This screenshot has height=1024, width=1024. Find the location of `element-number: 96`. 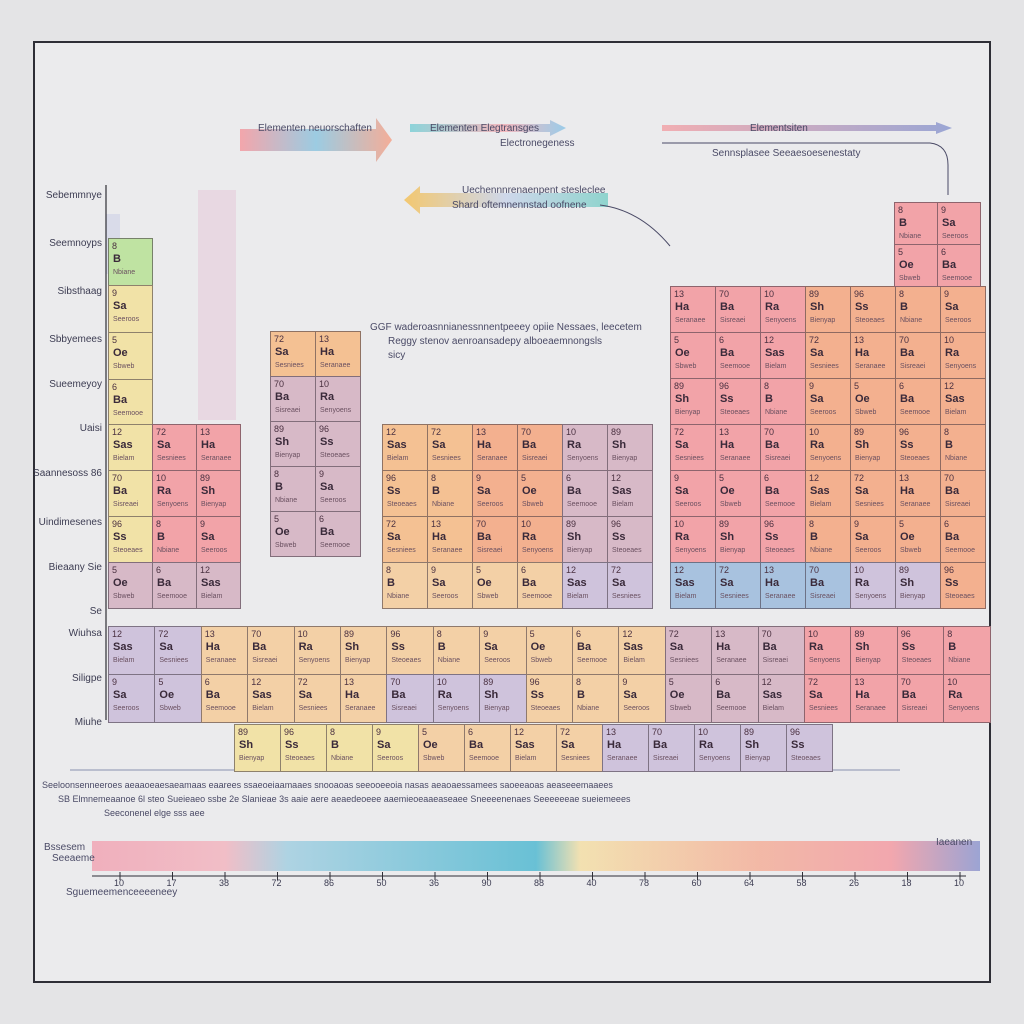

element-number: 96 is located at coordinates (859, 294).